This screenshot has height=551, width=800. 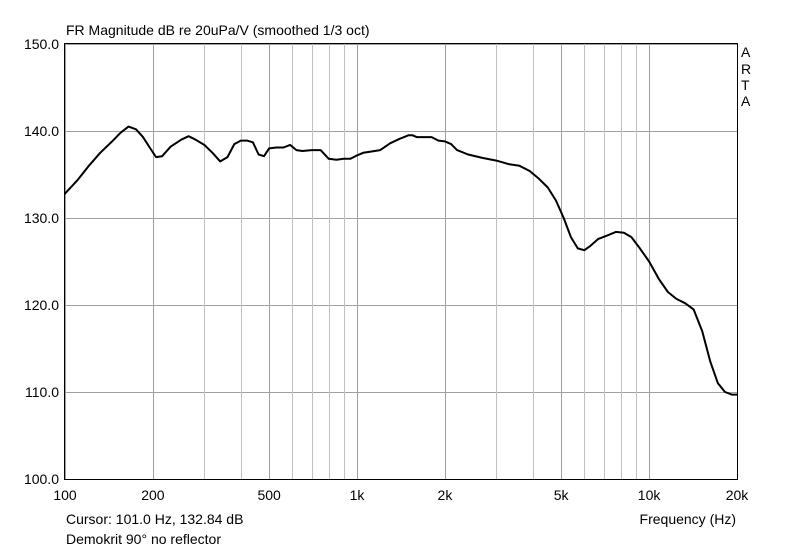 I want to click on x-tick-label: 200, so click(x=153, y=495).